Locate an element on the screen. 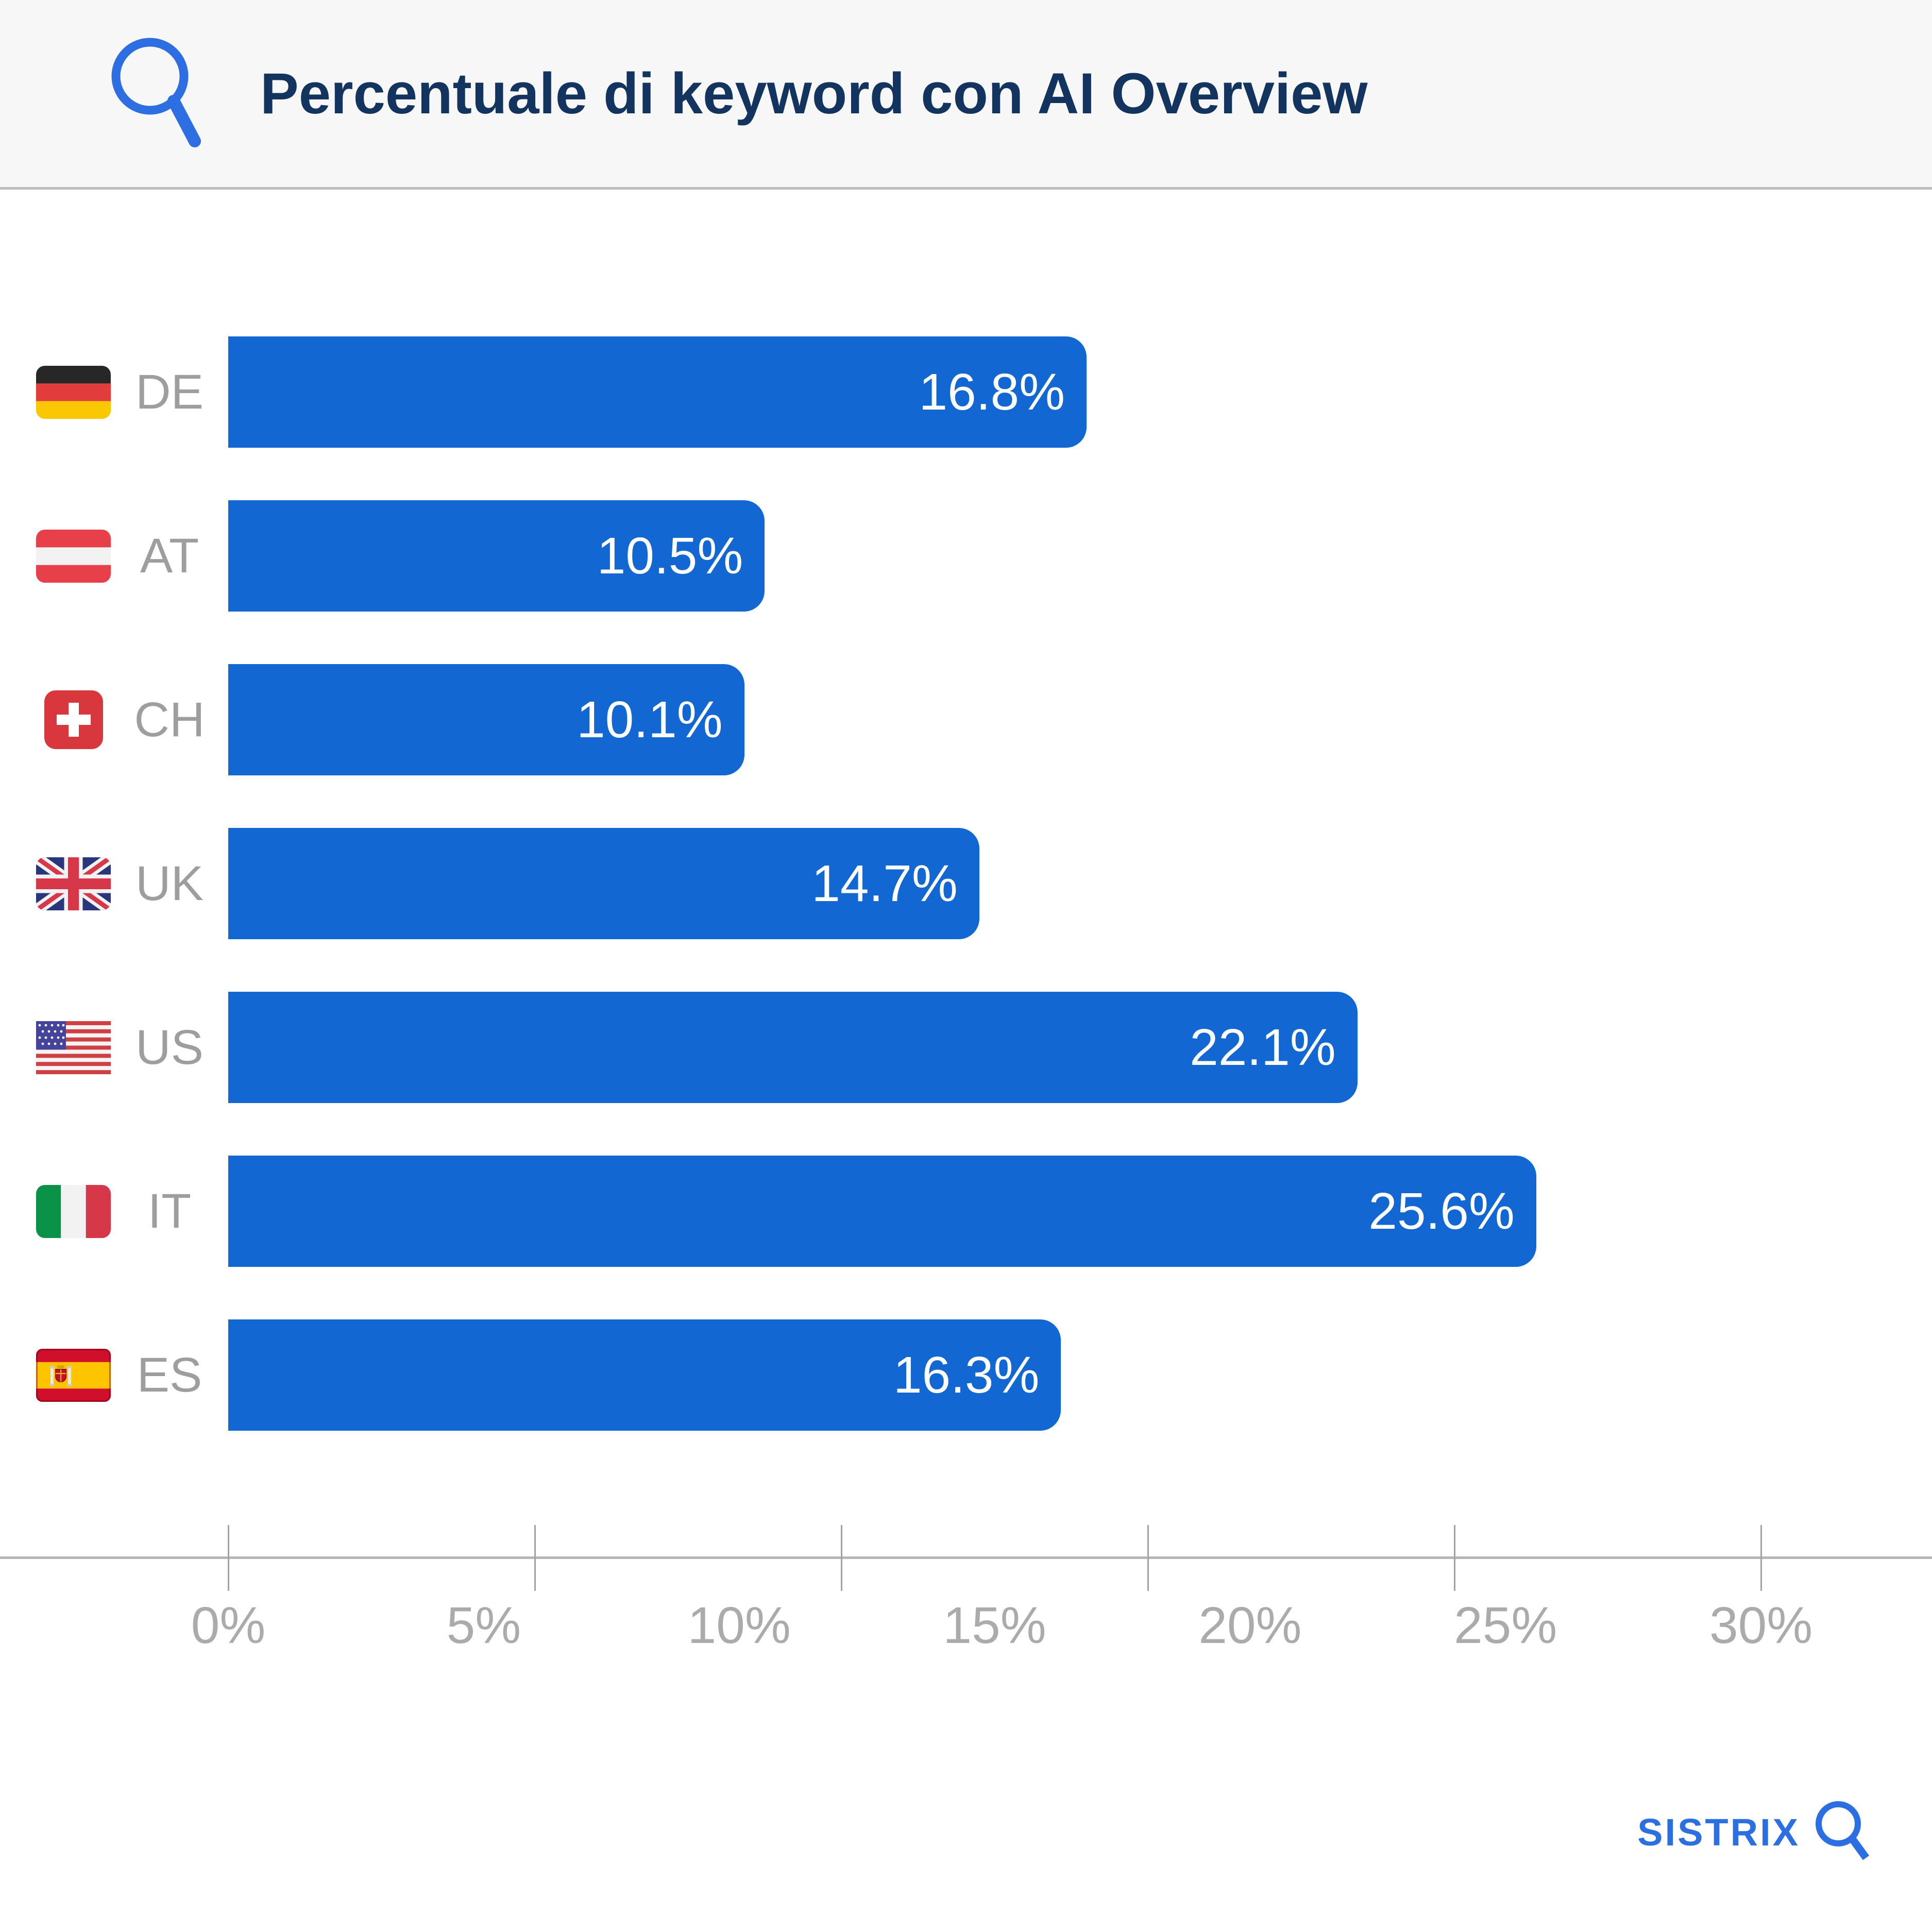  country-code-label: ES is located at coordinates (169, 1375).